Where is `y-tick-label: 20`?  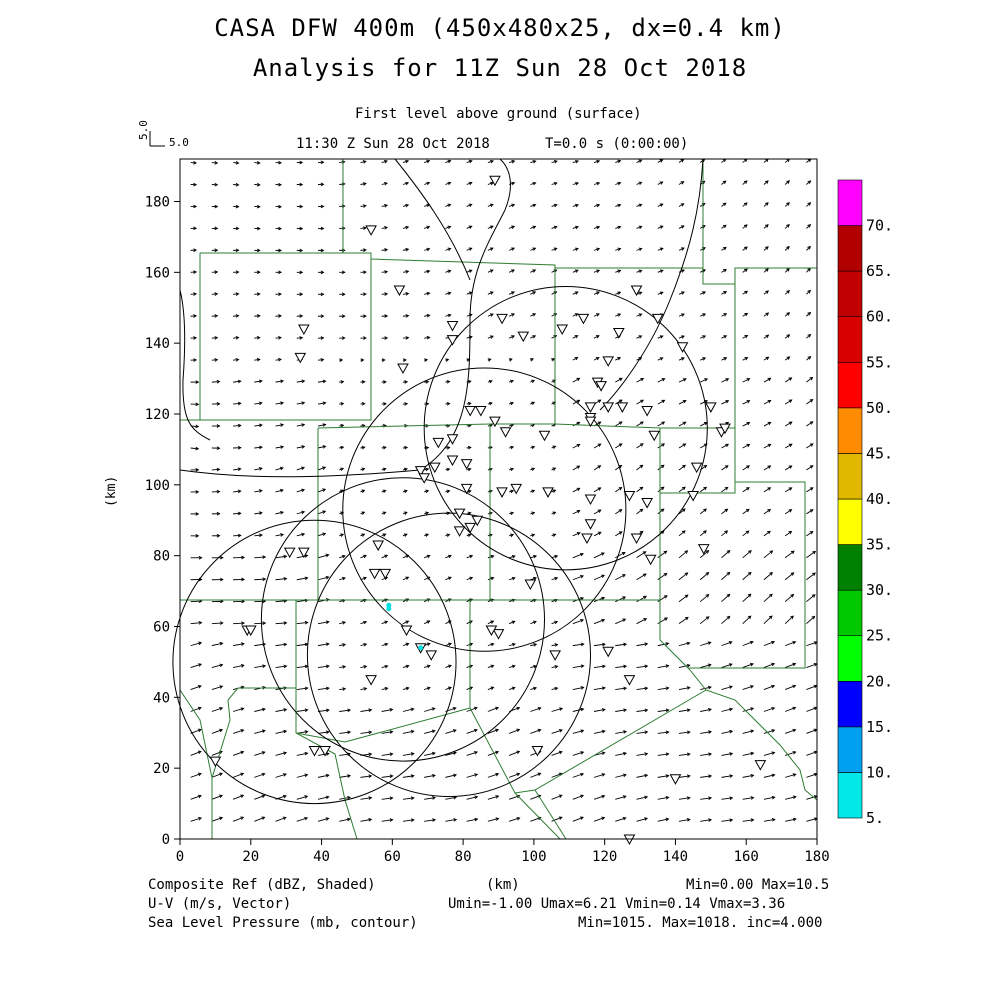
y-tick-label: 20 is located at coordinates (161, 769).